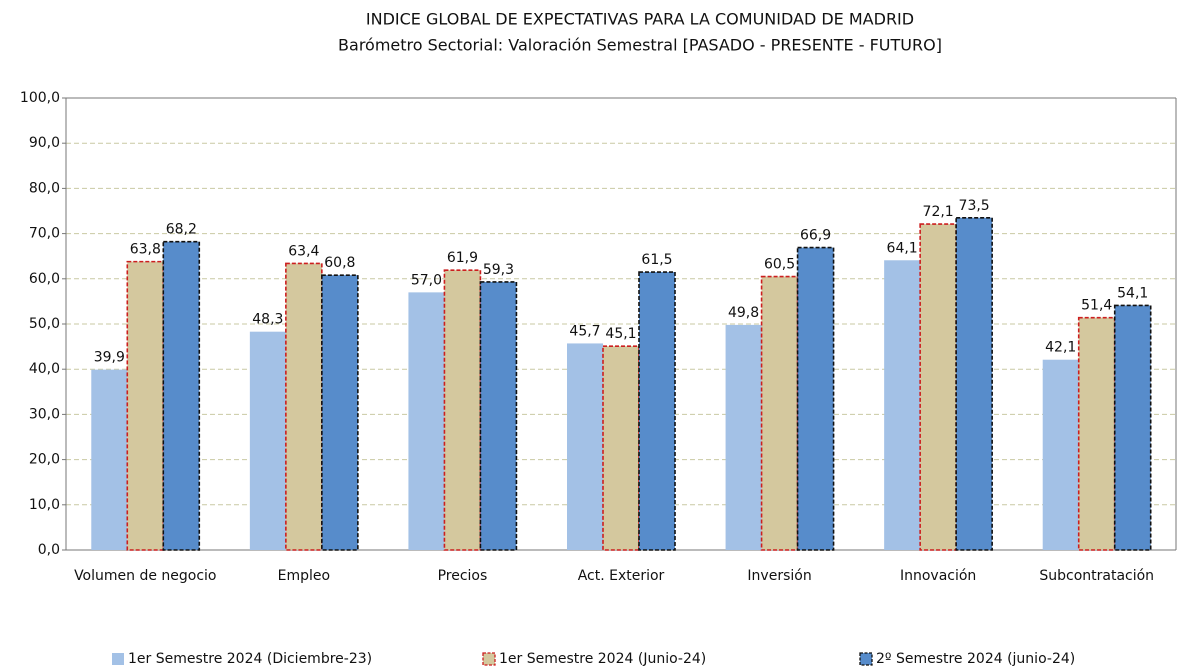 This screenshot has height=670, width=1192. What do you see at coordinates (462, 258) in the screenshot?
I see `value-label: 61,9` at bounding box center [462, 258].